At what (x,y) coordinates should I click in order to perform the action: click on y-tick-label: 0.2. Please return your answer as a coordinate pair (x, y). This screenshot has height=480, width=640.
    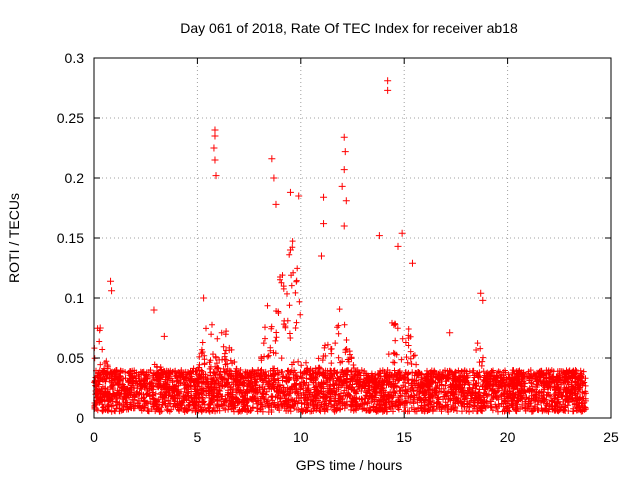
    Looking at the image, I should click on (75, 178).